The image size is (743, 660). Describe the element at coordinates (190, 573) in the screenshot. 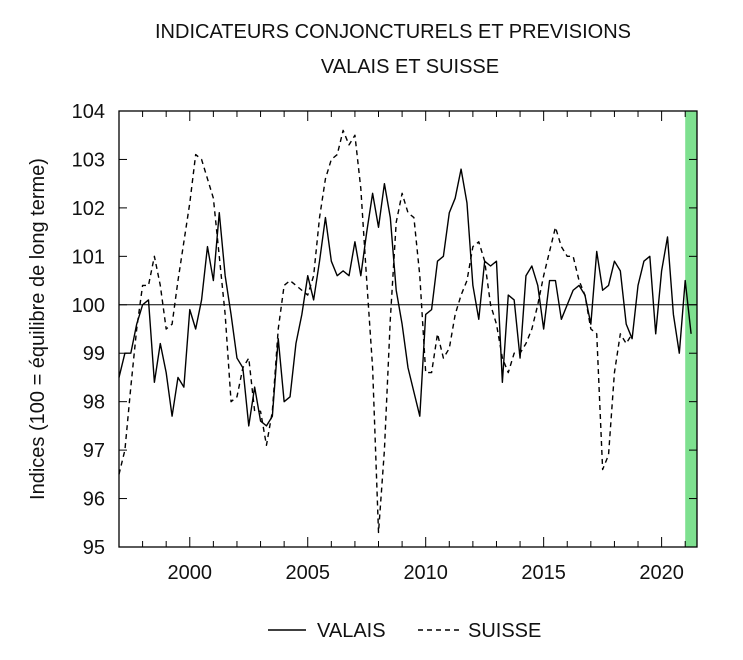

I see `x-tick-label: 2000` at that location.